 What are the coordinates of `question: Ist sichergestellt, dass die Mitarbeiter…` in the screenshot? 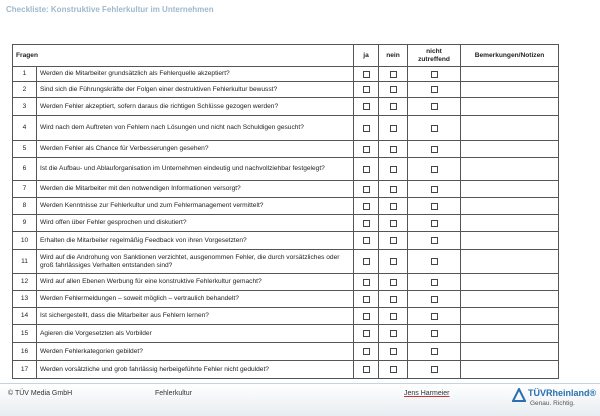 It's located at (195, 316).